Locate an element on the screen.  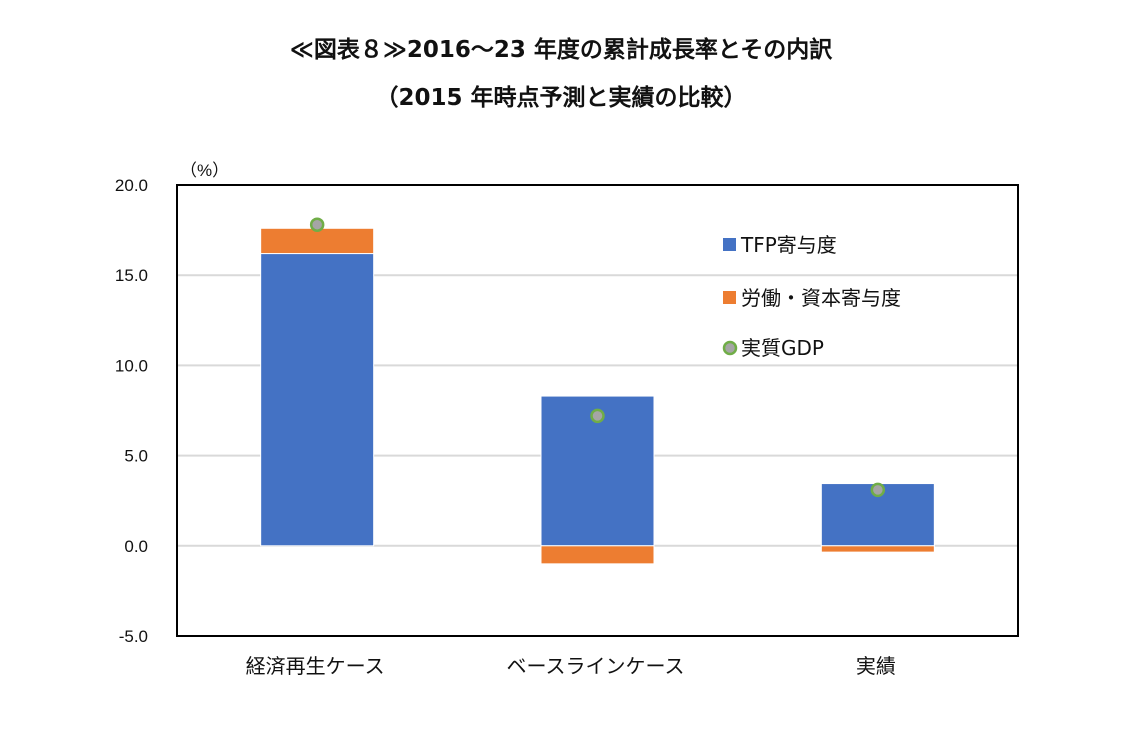
bar-tfp is located at coordinates (317, 400).